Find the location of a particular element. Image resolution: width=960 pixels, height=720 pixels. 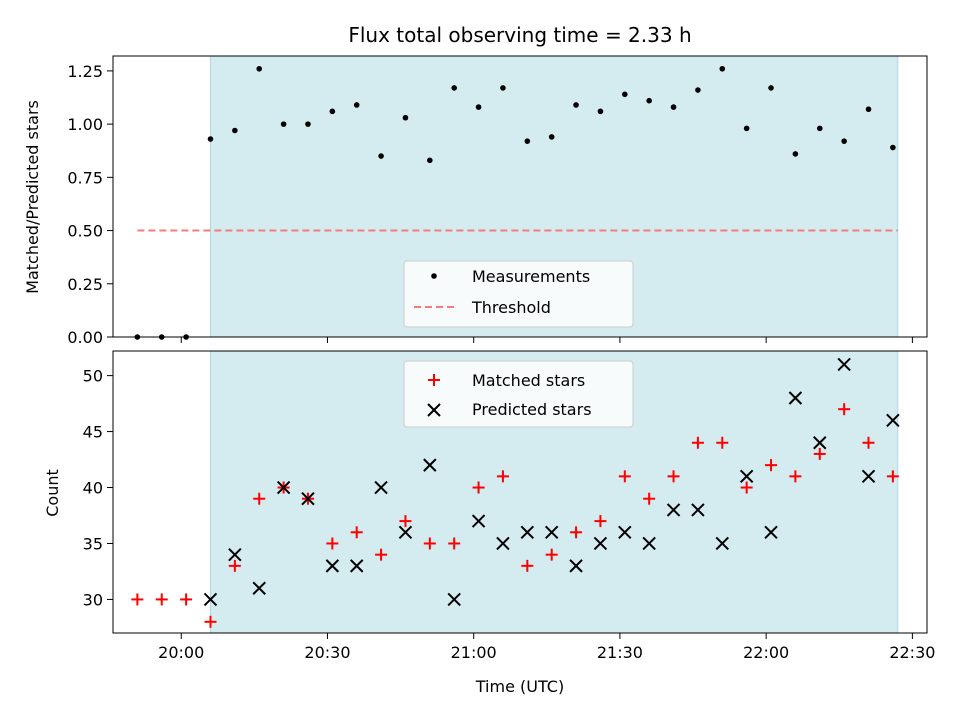

bottom-x-axis-label: Time (UTC) is located at coordinates (519, 686).